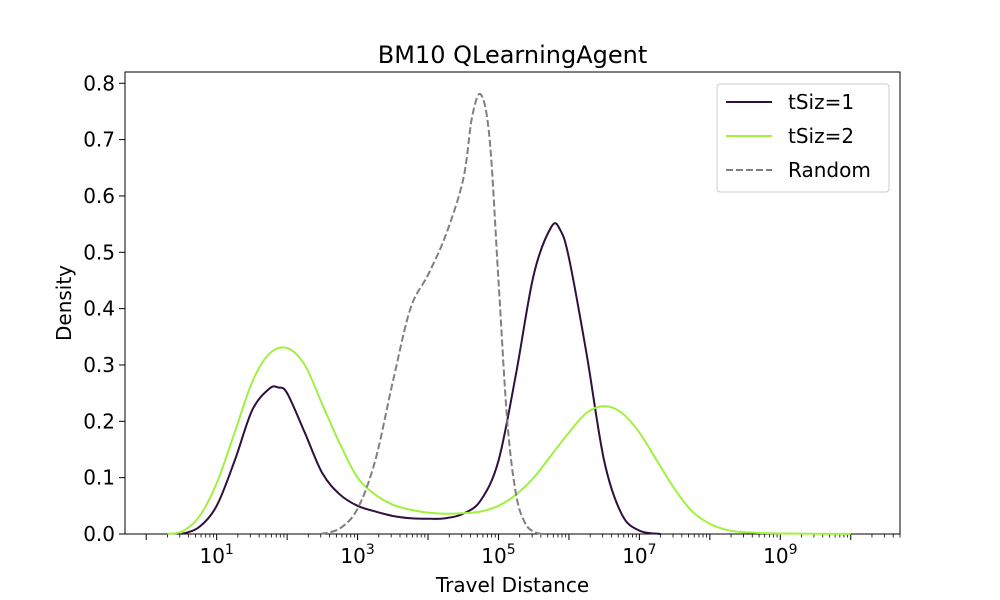 The height and width of the screenshot is (600, 1000). What do you see at coordinates (99, 196) in the screenshot?
I see `y-tick-label: 0.6` at bounding box center [99, 196].